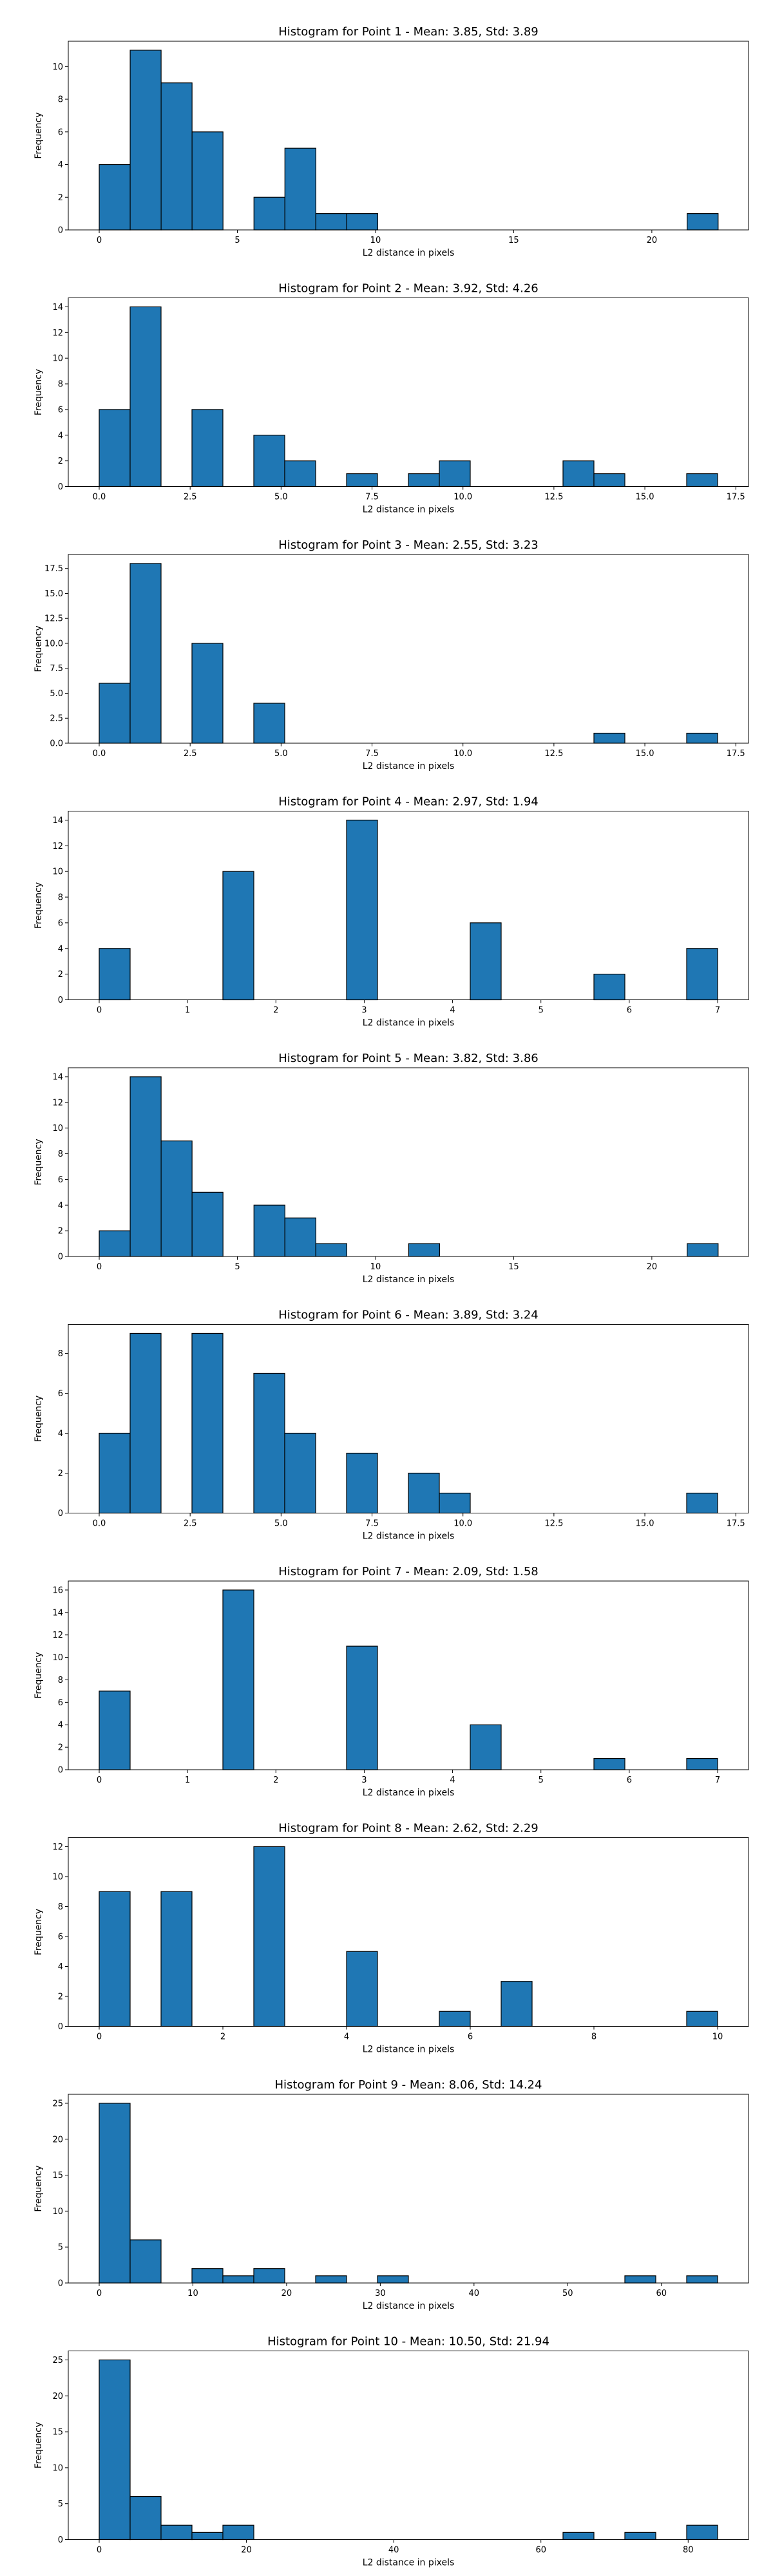  Describe the element at coordinates (474, 2293) in the screenshot. I see `x-tick-label: 40` at that location.